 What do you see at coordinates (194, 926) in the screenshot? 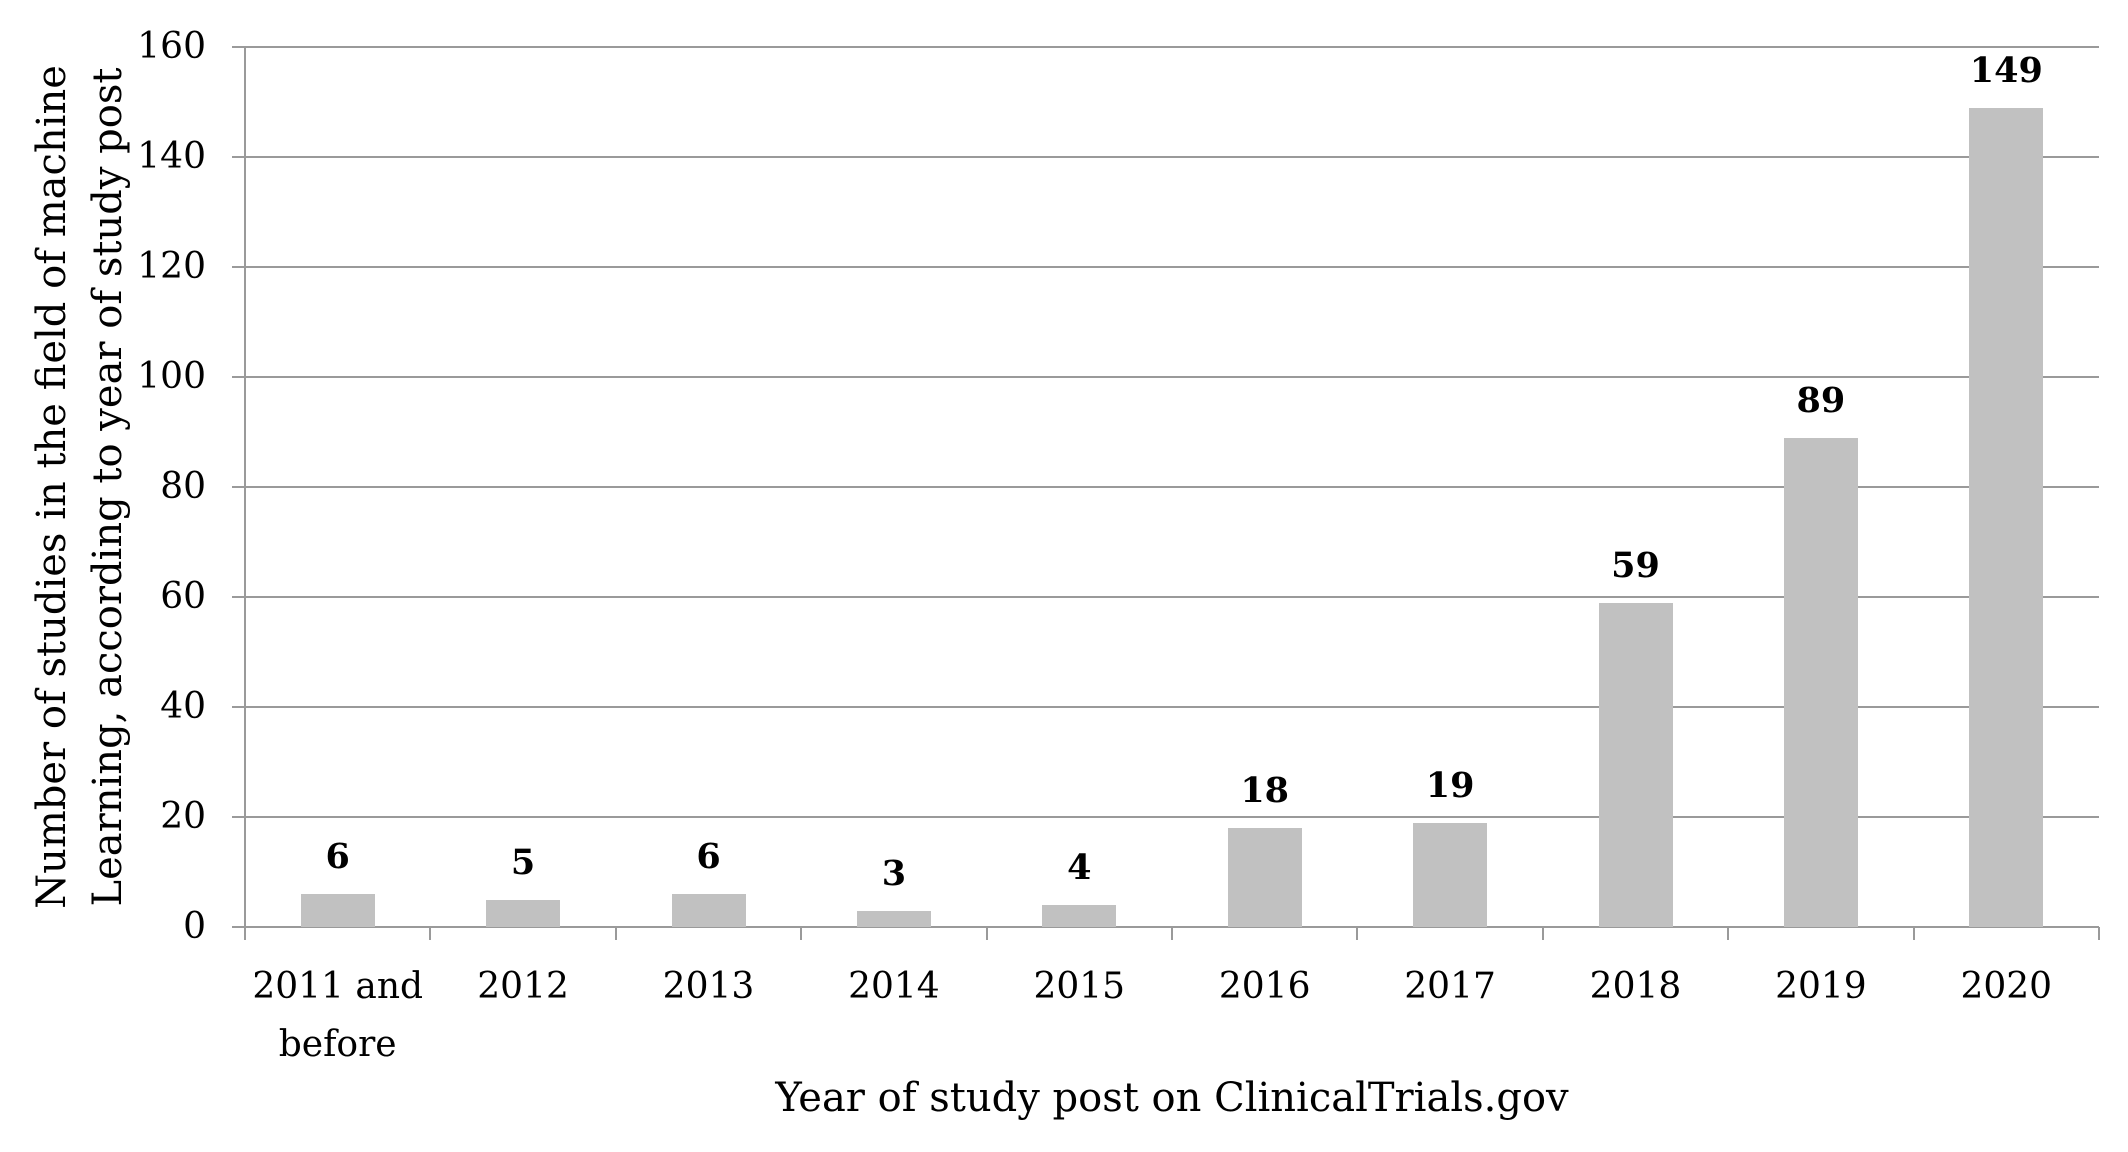
I see `y-tick-label: 0` at bounding box center [194, 926].